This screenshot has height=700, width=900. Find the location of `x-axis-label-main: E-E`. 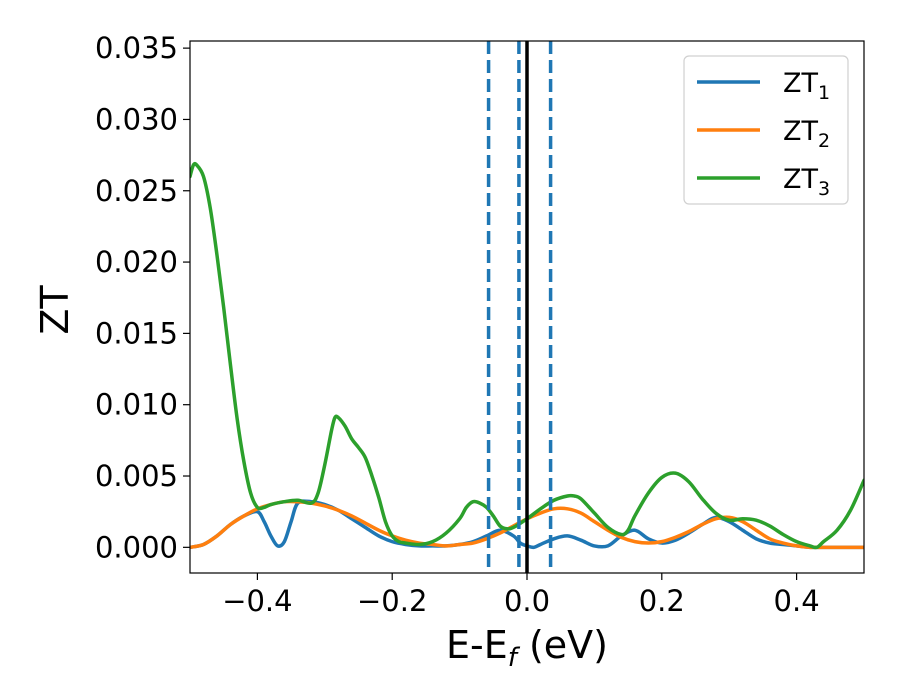

x-axis-label-main: E-E is located at coordinates (477, 645).